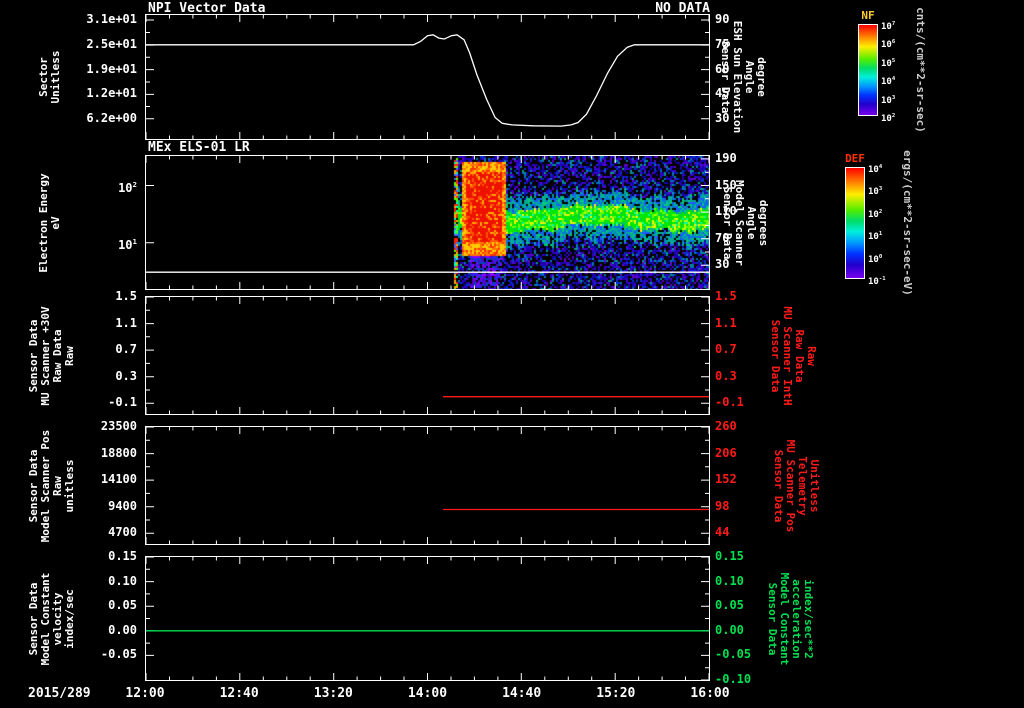 The image size is (1024, 708). I want to click on axis-title-line: index/sec, so click(69, 618).